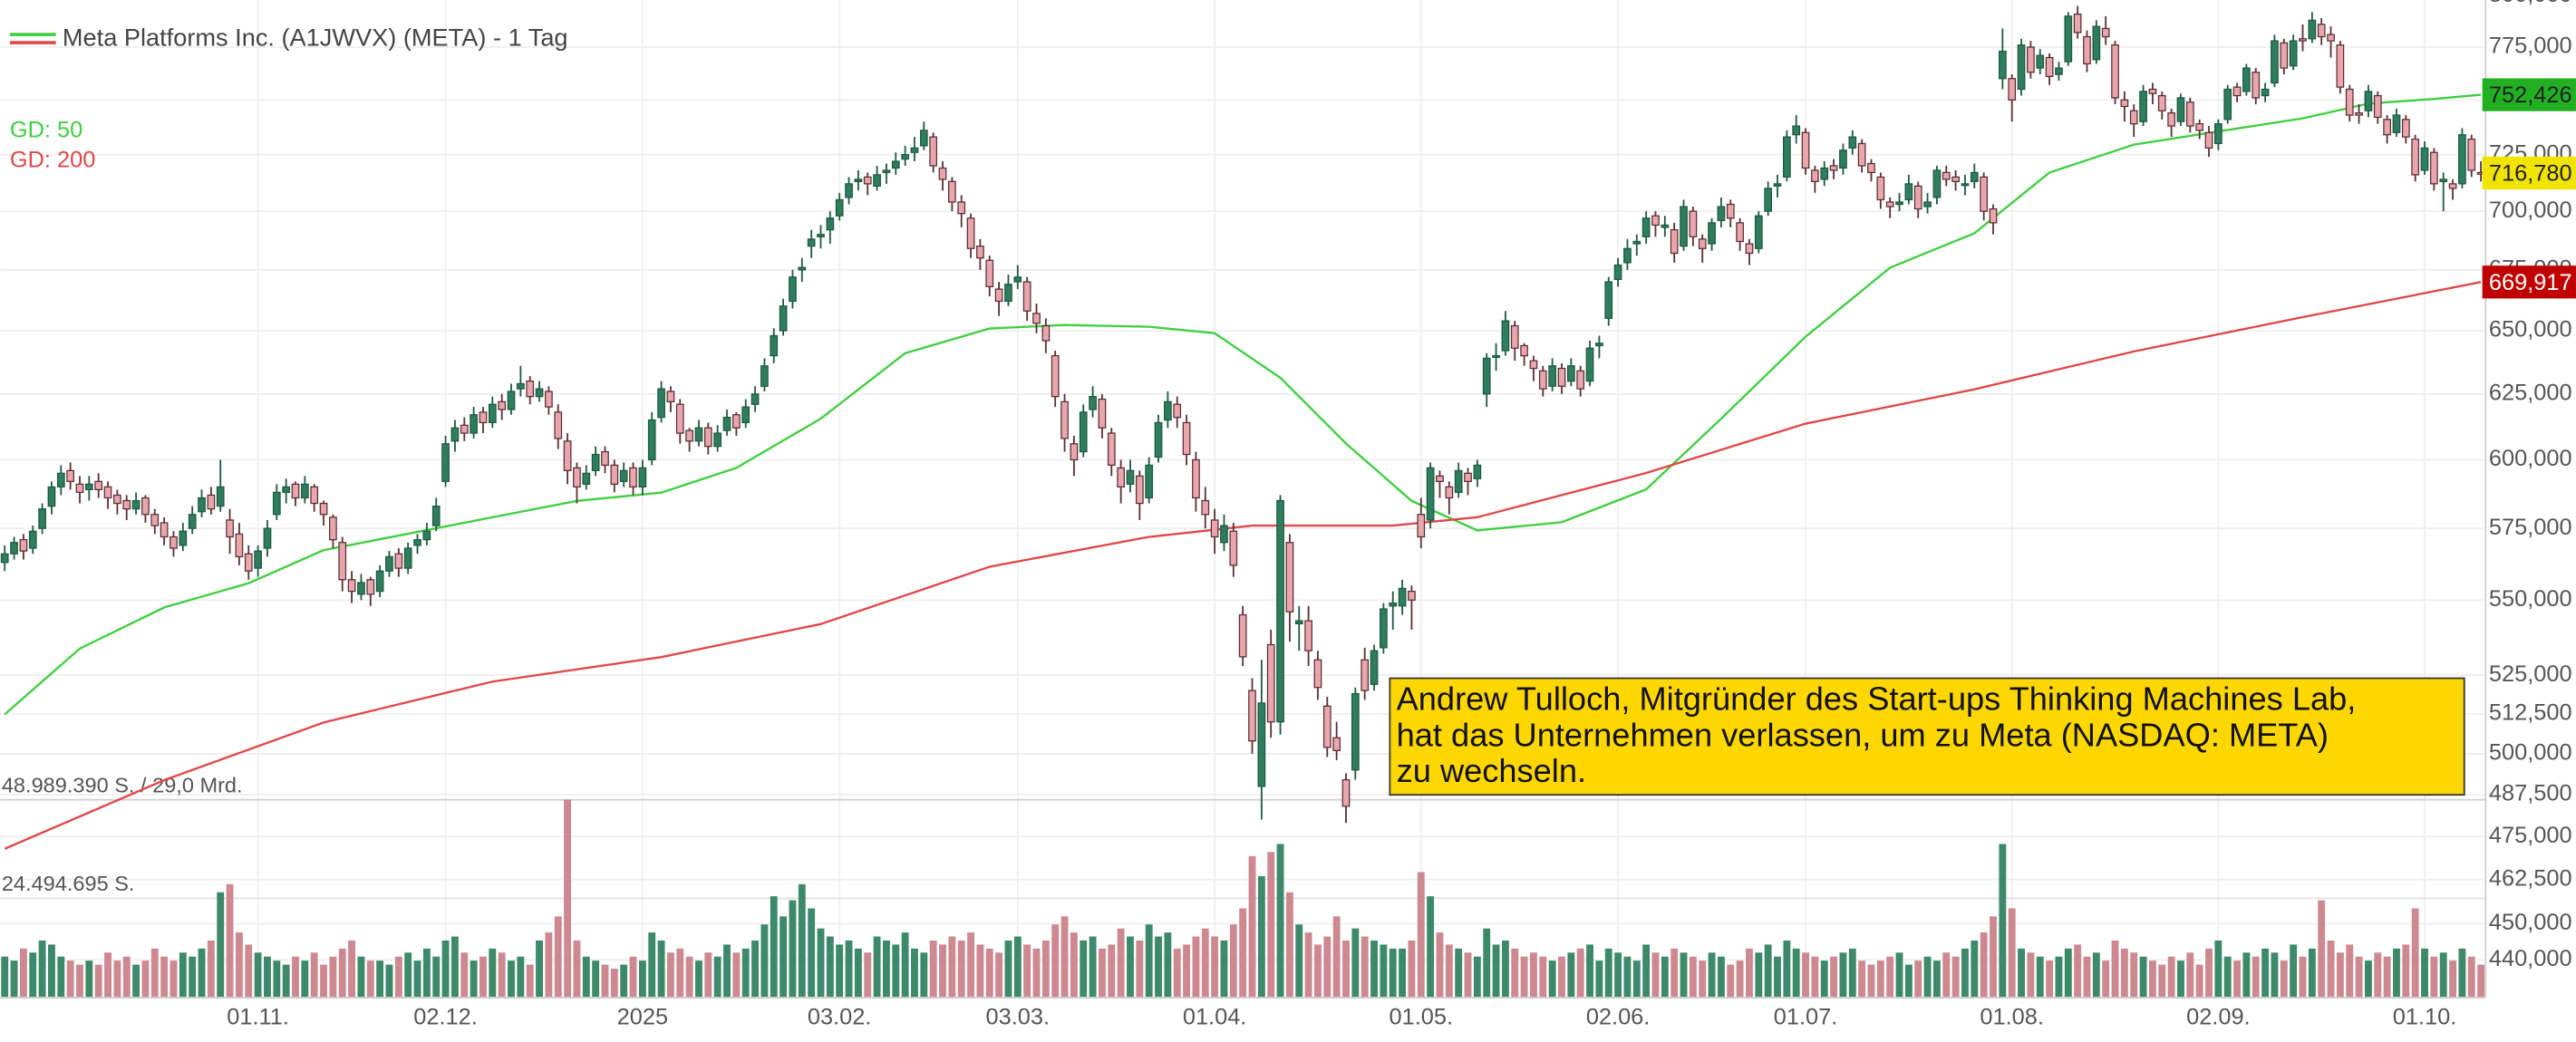  What do you see at coordinates (2530, 958) in the screenshot?
I see `y-tick-label: 440,000` at bounding box center [2530, 958].